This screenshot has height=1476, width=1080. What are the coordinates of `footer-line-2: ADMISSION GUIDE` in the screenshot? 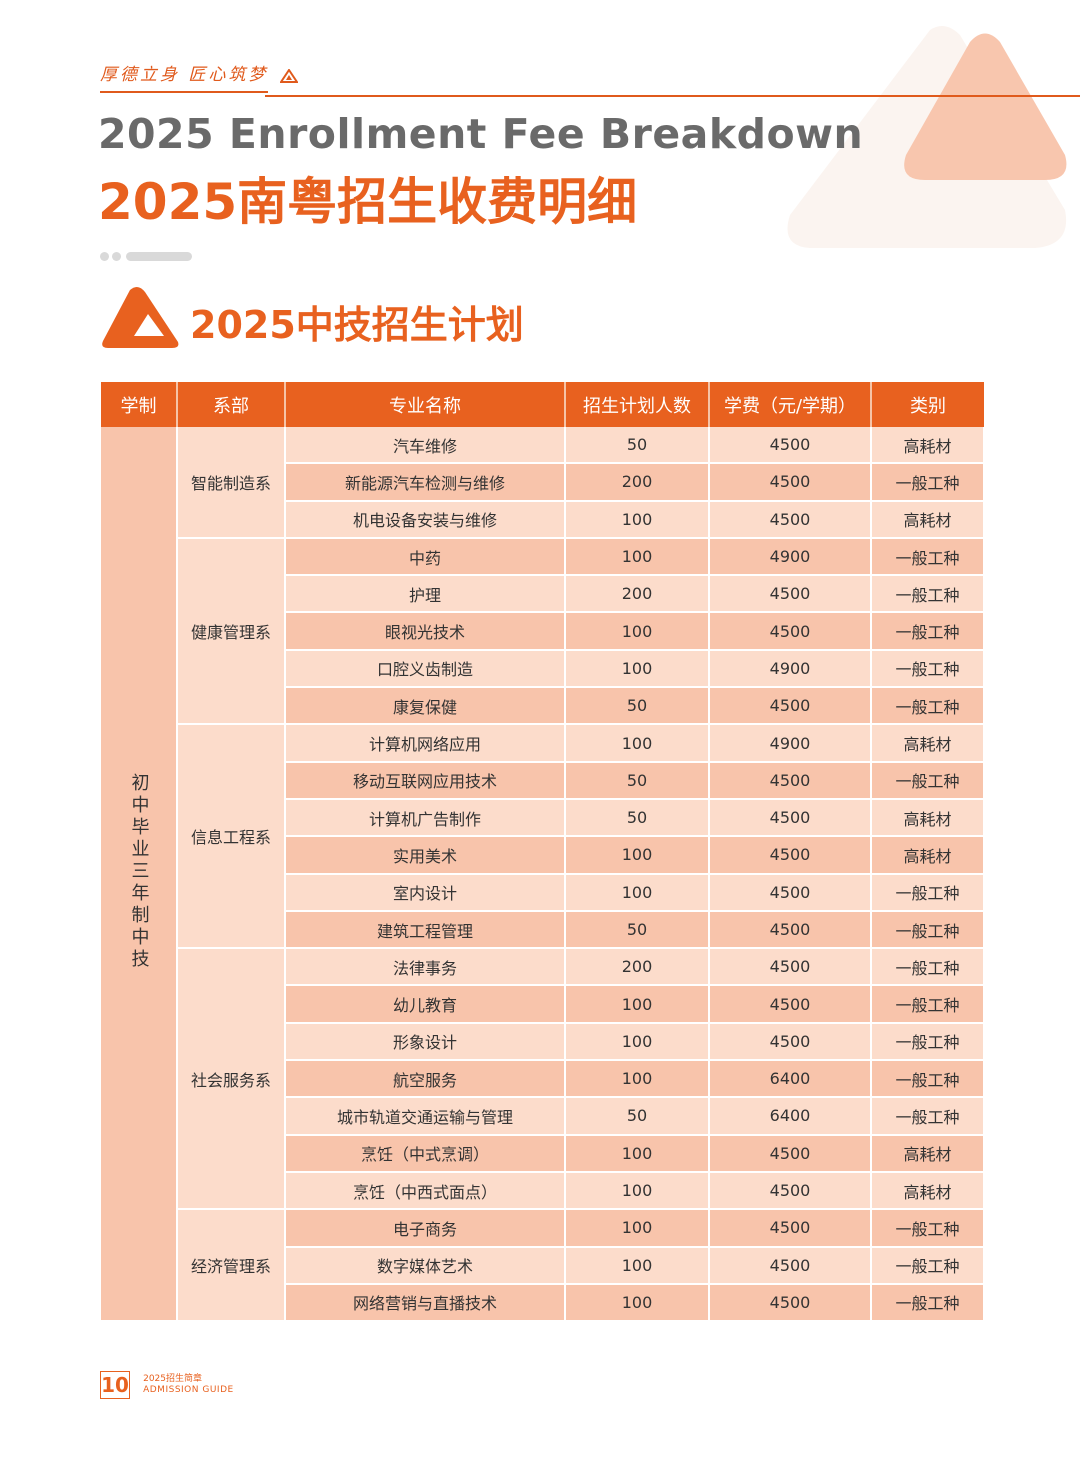 It's located at (188, 1390).